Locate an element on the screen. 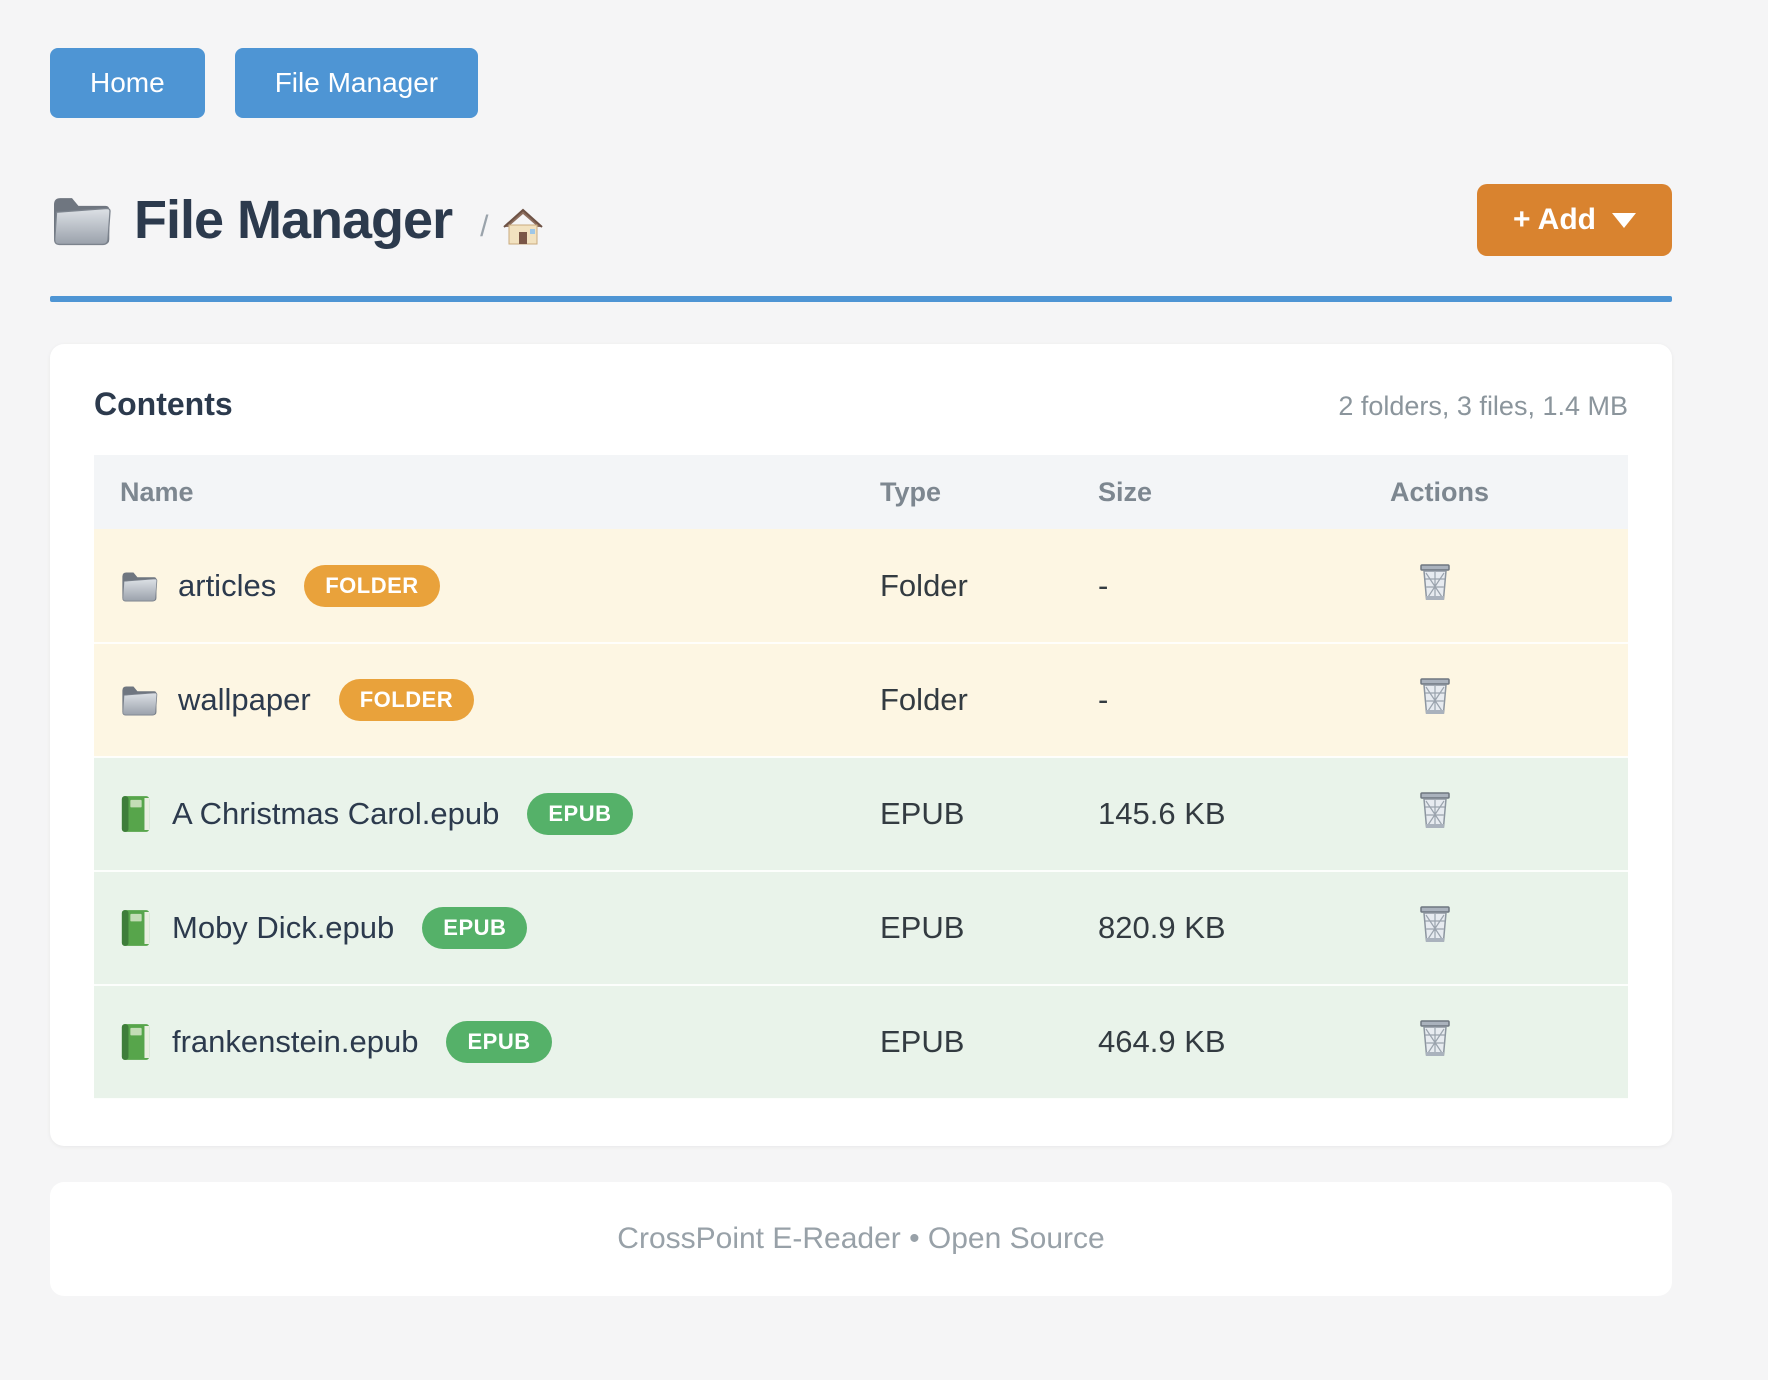 The width and height of the screenshot is (1768, 1380). file-link: frankenstein.epub EPUB is located at coordinates (487, 1042).